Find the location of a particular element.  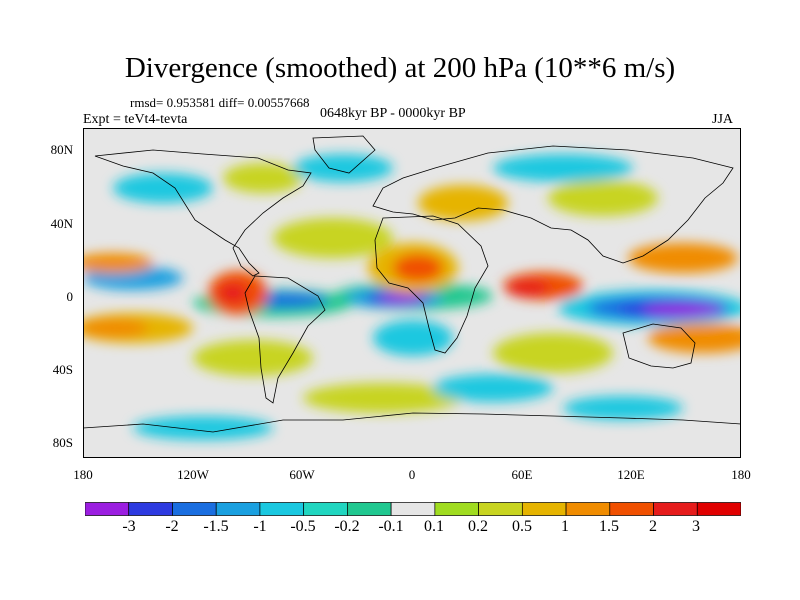

australia-outline is located at coordinates (659, 346).